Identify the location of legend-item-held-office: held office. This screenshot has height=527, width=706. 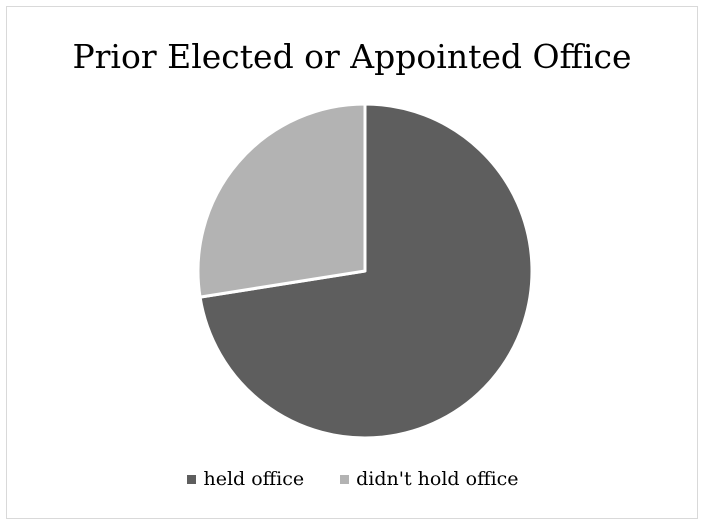
(245, 479).